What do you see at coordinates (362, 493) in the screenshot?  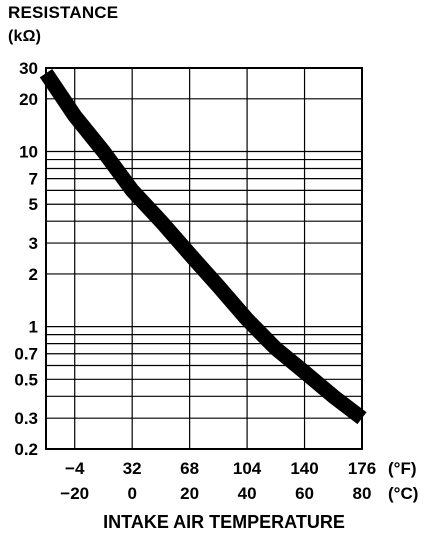 I see `x-tick-label-c: 80` at bounding box center [362, 493].